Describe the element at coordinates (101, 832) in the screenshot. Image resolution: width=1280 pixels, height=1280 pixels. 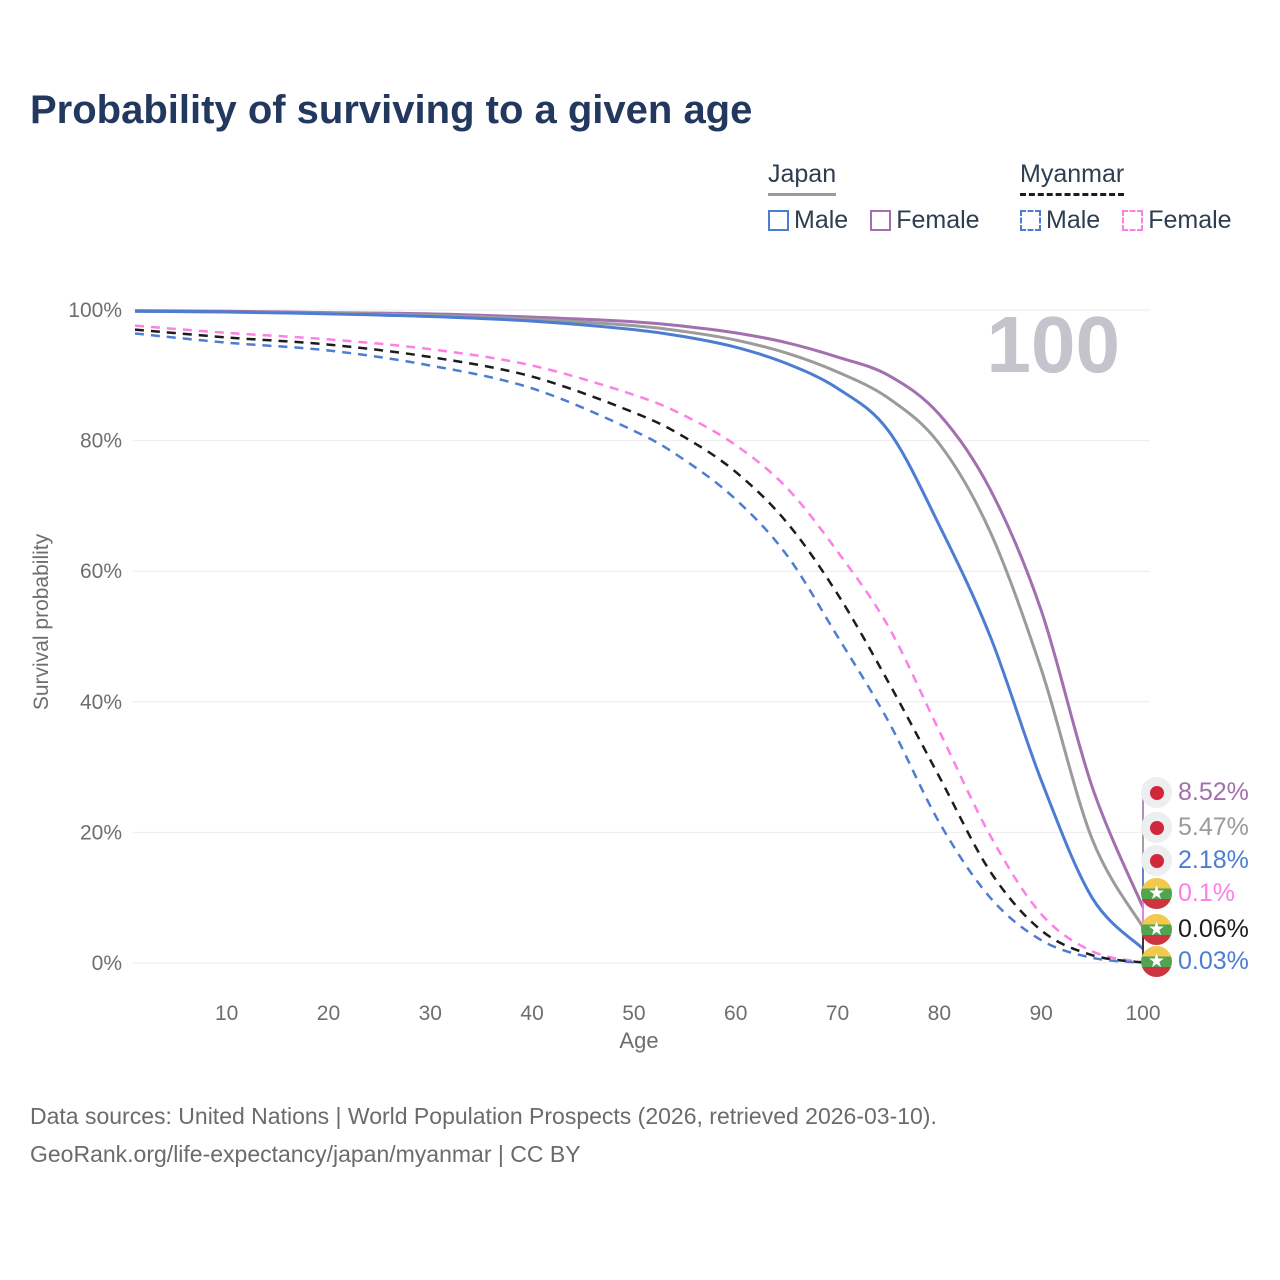
I see `y-tick-label: 20%` at that location.